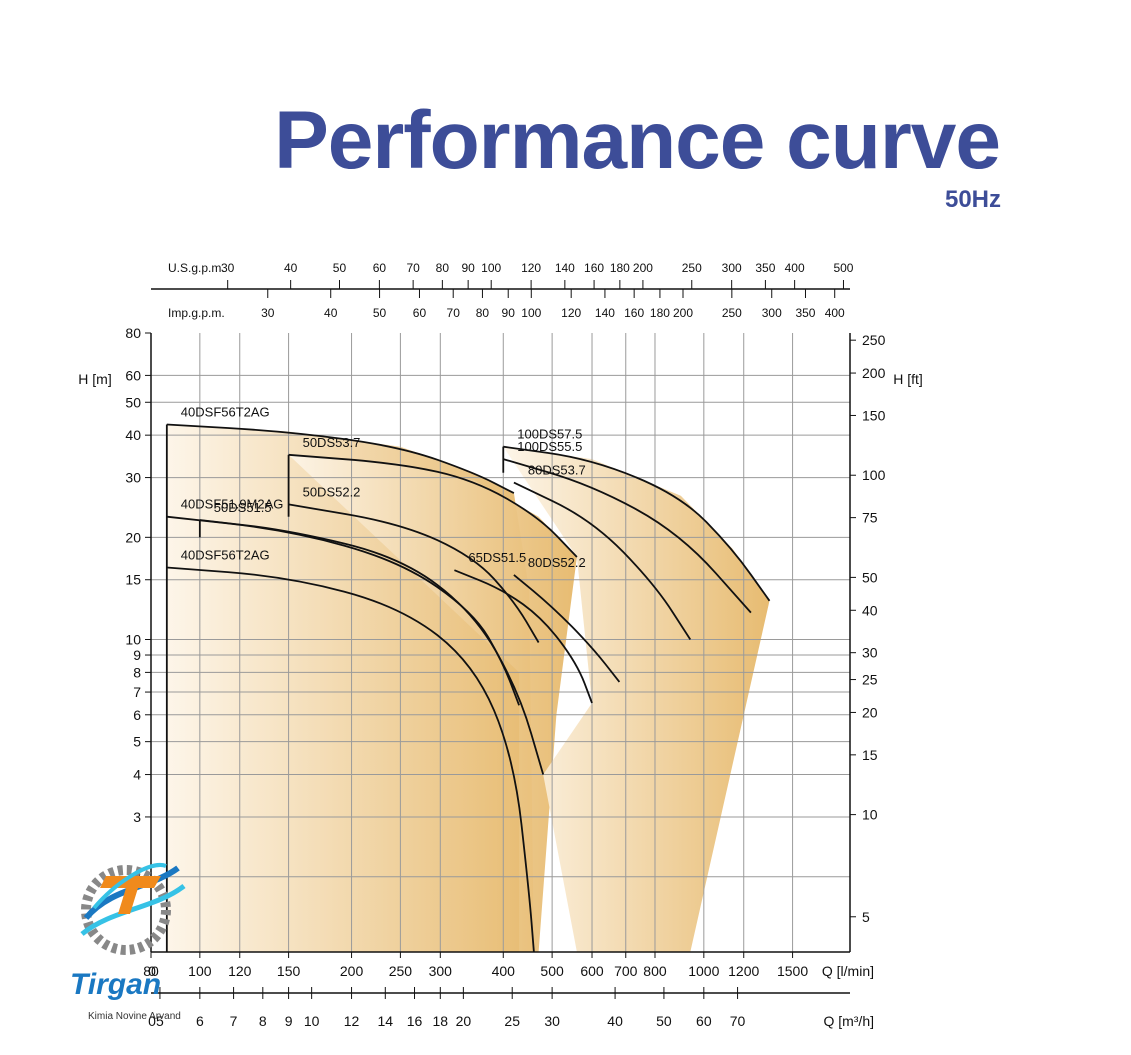  What do you see at coordinates (386, 1021) in the screenshot?
I see `m3h-tick-label: 14` at bounding box center [386, 1021].